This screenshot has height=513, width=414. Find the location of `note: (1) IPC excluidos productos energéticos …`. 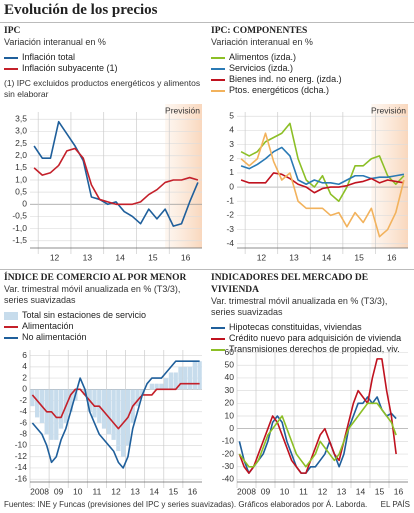

note: (1) IPC excluidos productos energéticos … is located at coordinates (102, 88).